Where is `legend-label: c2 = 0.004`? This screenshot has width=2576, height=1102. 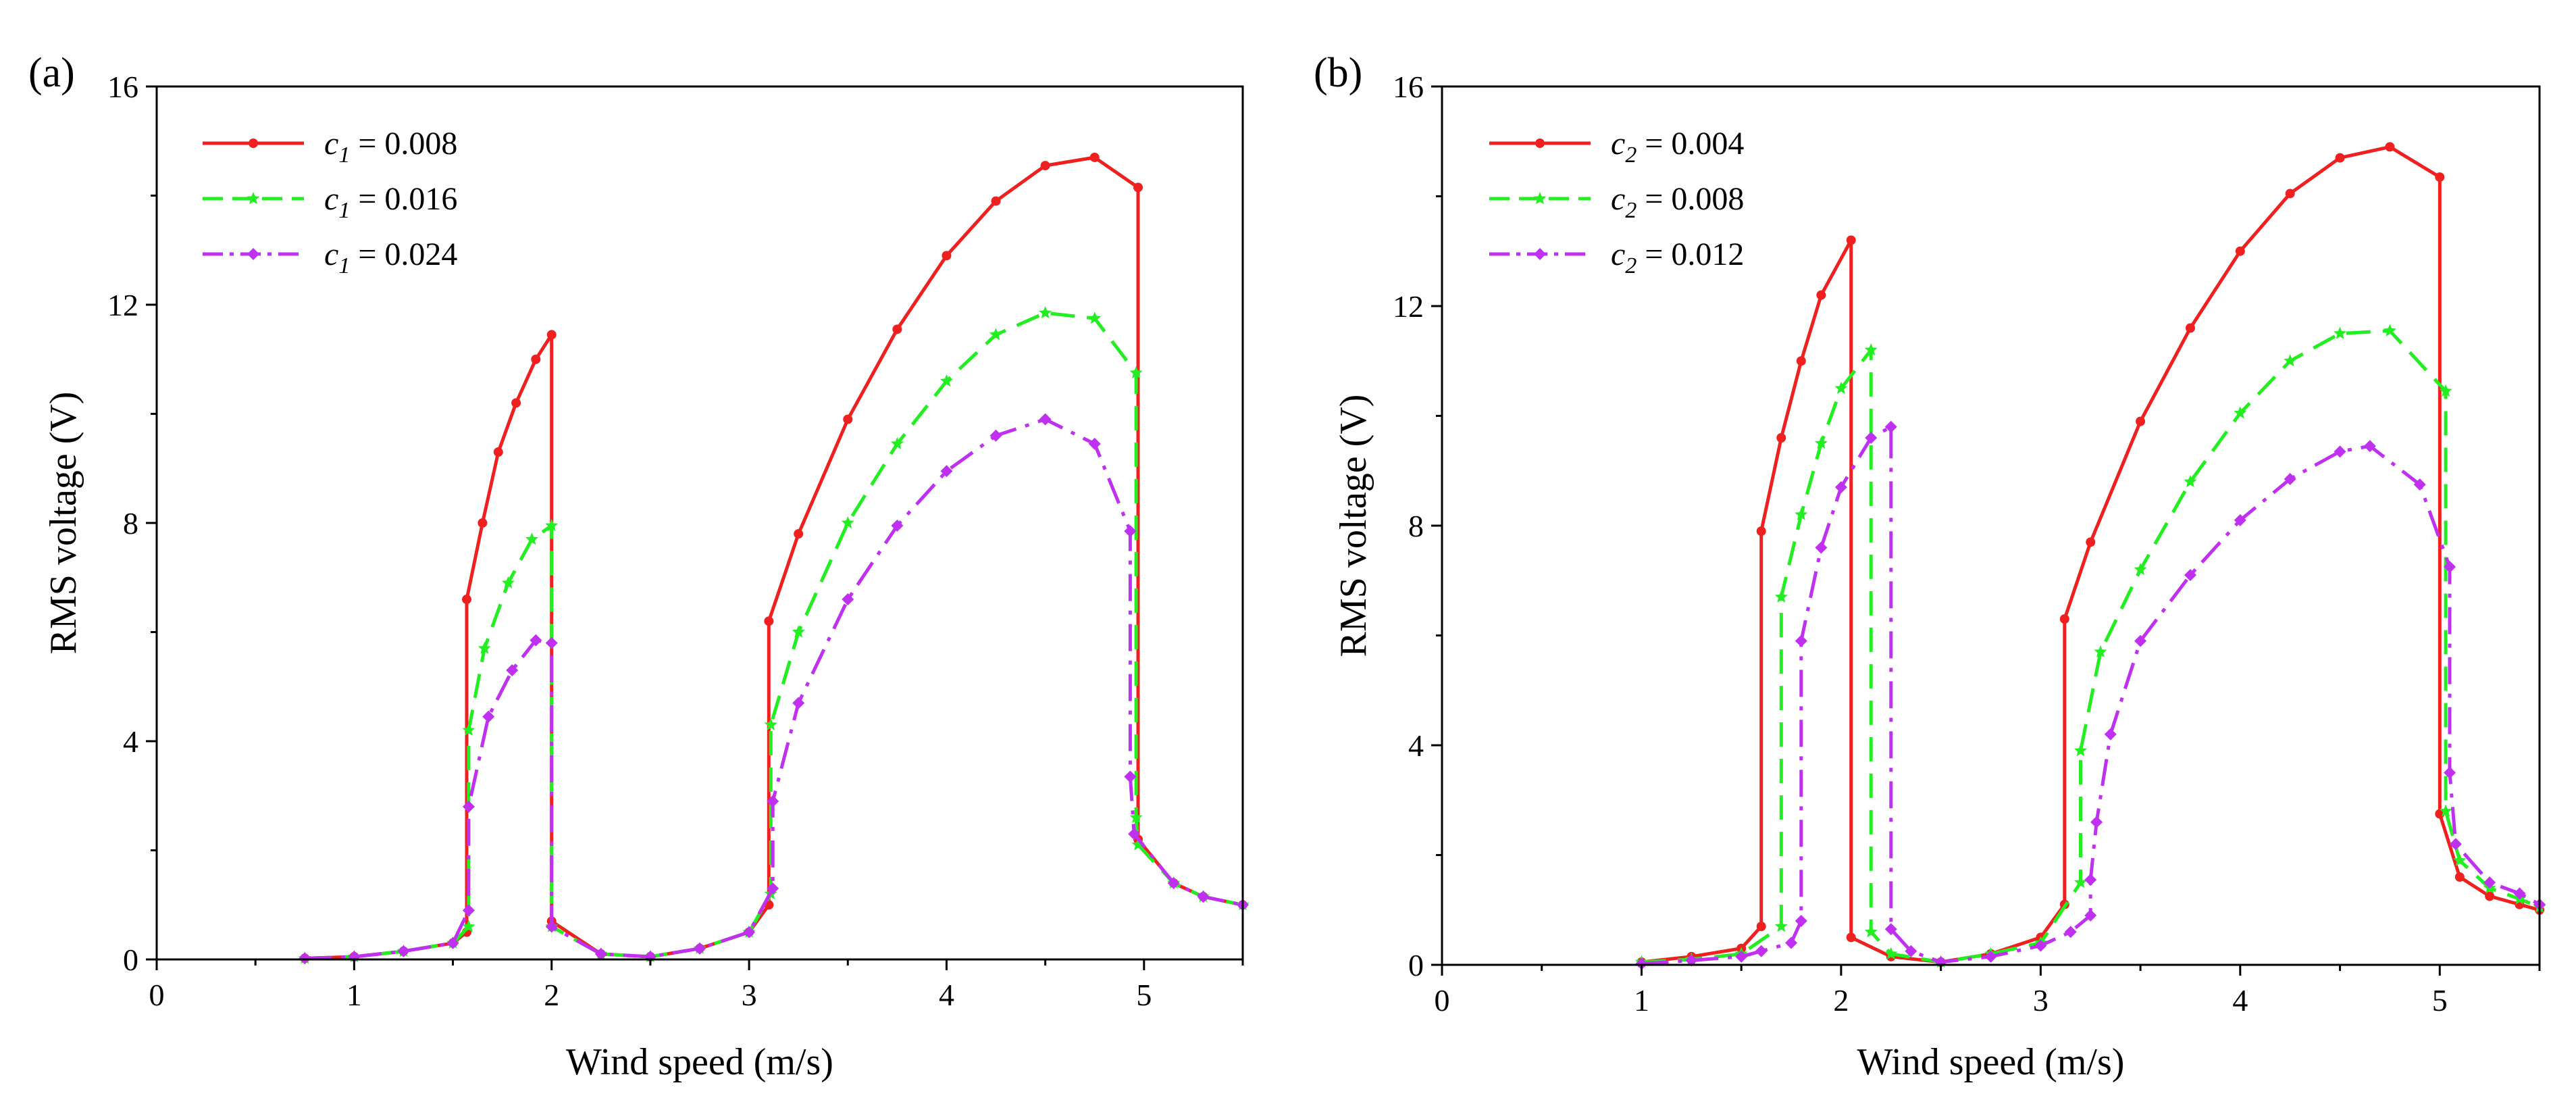
legend-label: c2 = 0.004 is located at coordinates (1677, 147).